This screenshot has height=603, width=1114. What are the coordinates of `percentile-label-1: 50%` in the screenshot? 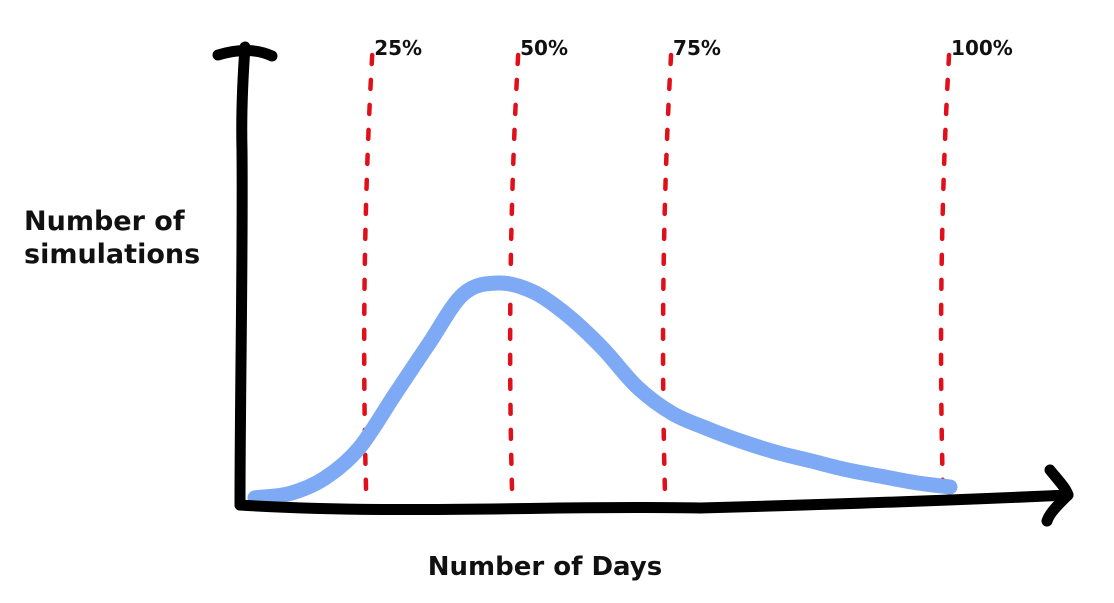 It's located at (544, 48).